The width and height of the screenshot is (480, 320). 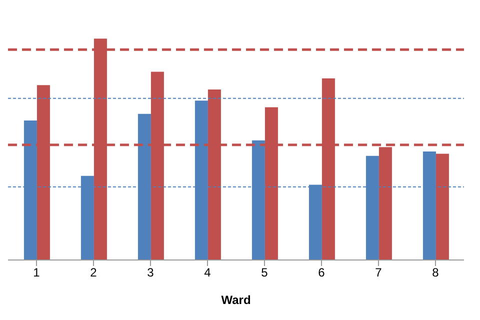 I want to click on x-tick-label: 6, so click(x=322, y=273).